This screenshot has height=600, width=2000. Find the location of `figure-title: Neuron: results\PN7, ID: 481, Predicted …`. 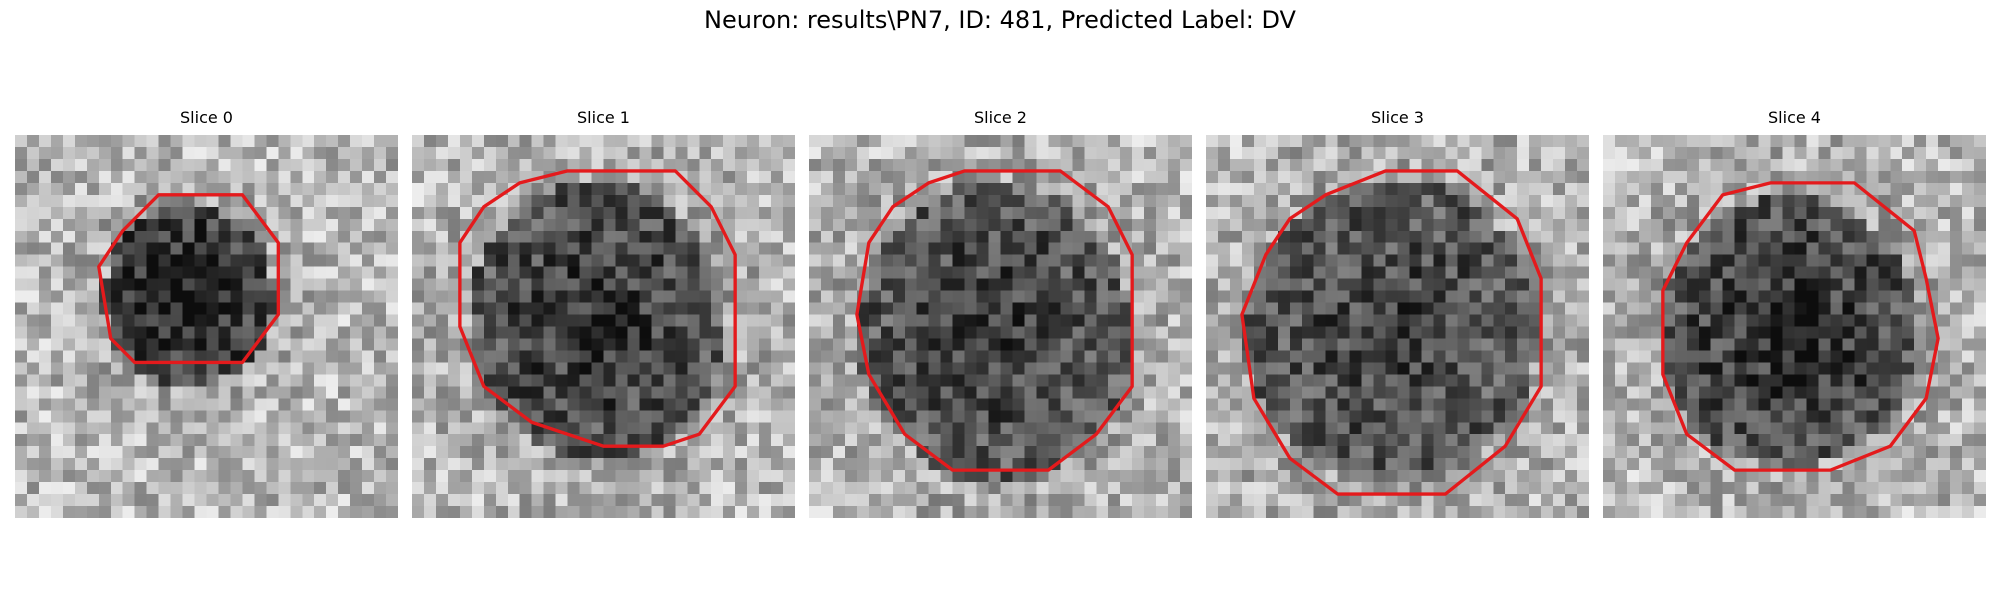

figure-title: Neuron: results\PN7, ID: 481, Predicted … is located at coordinates (1000, 20).